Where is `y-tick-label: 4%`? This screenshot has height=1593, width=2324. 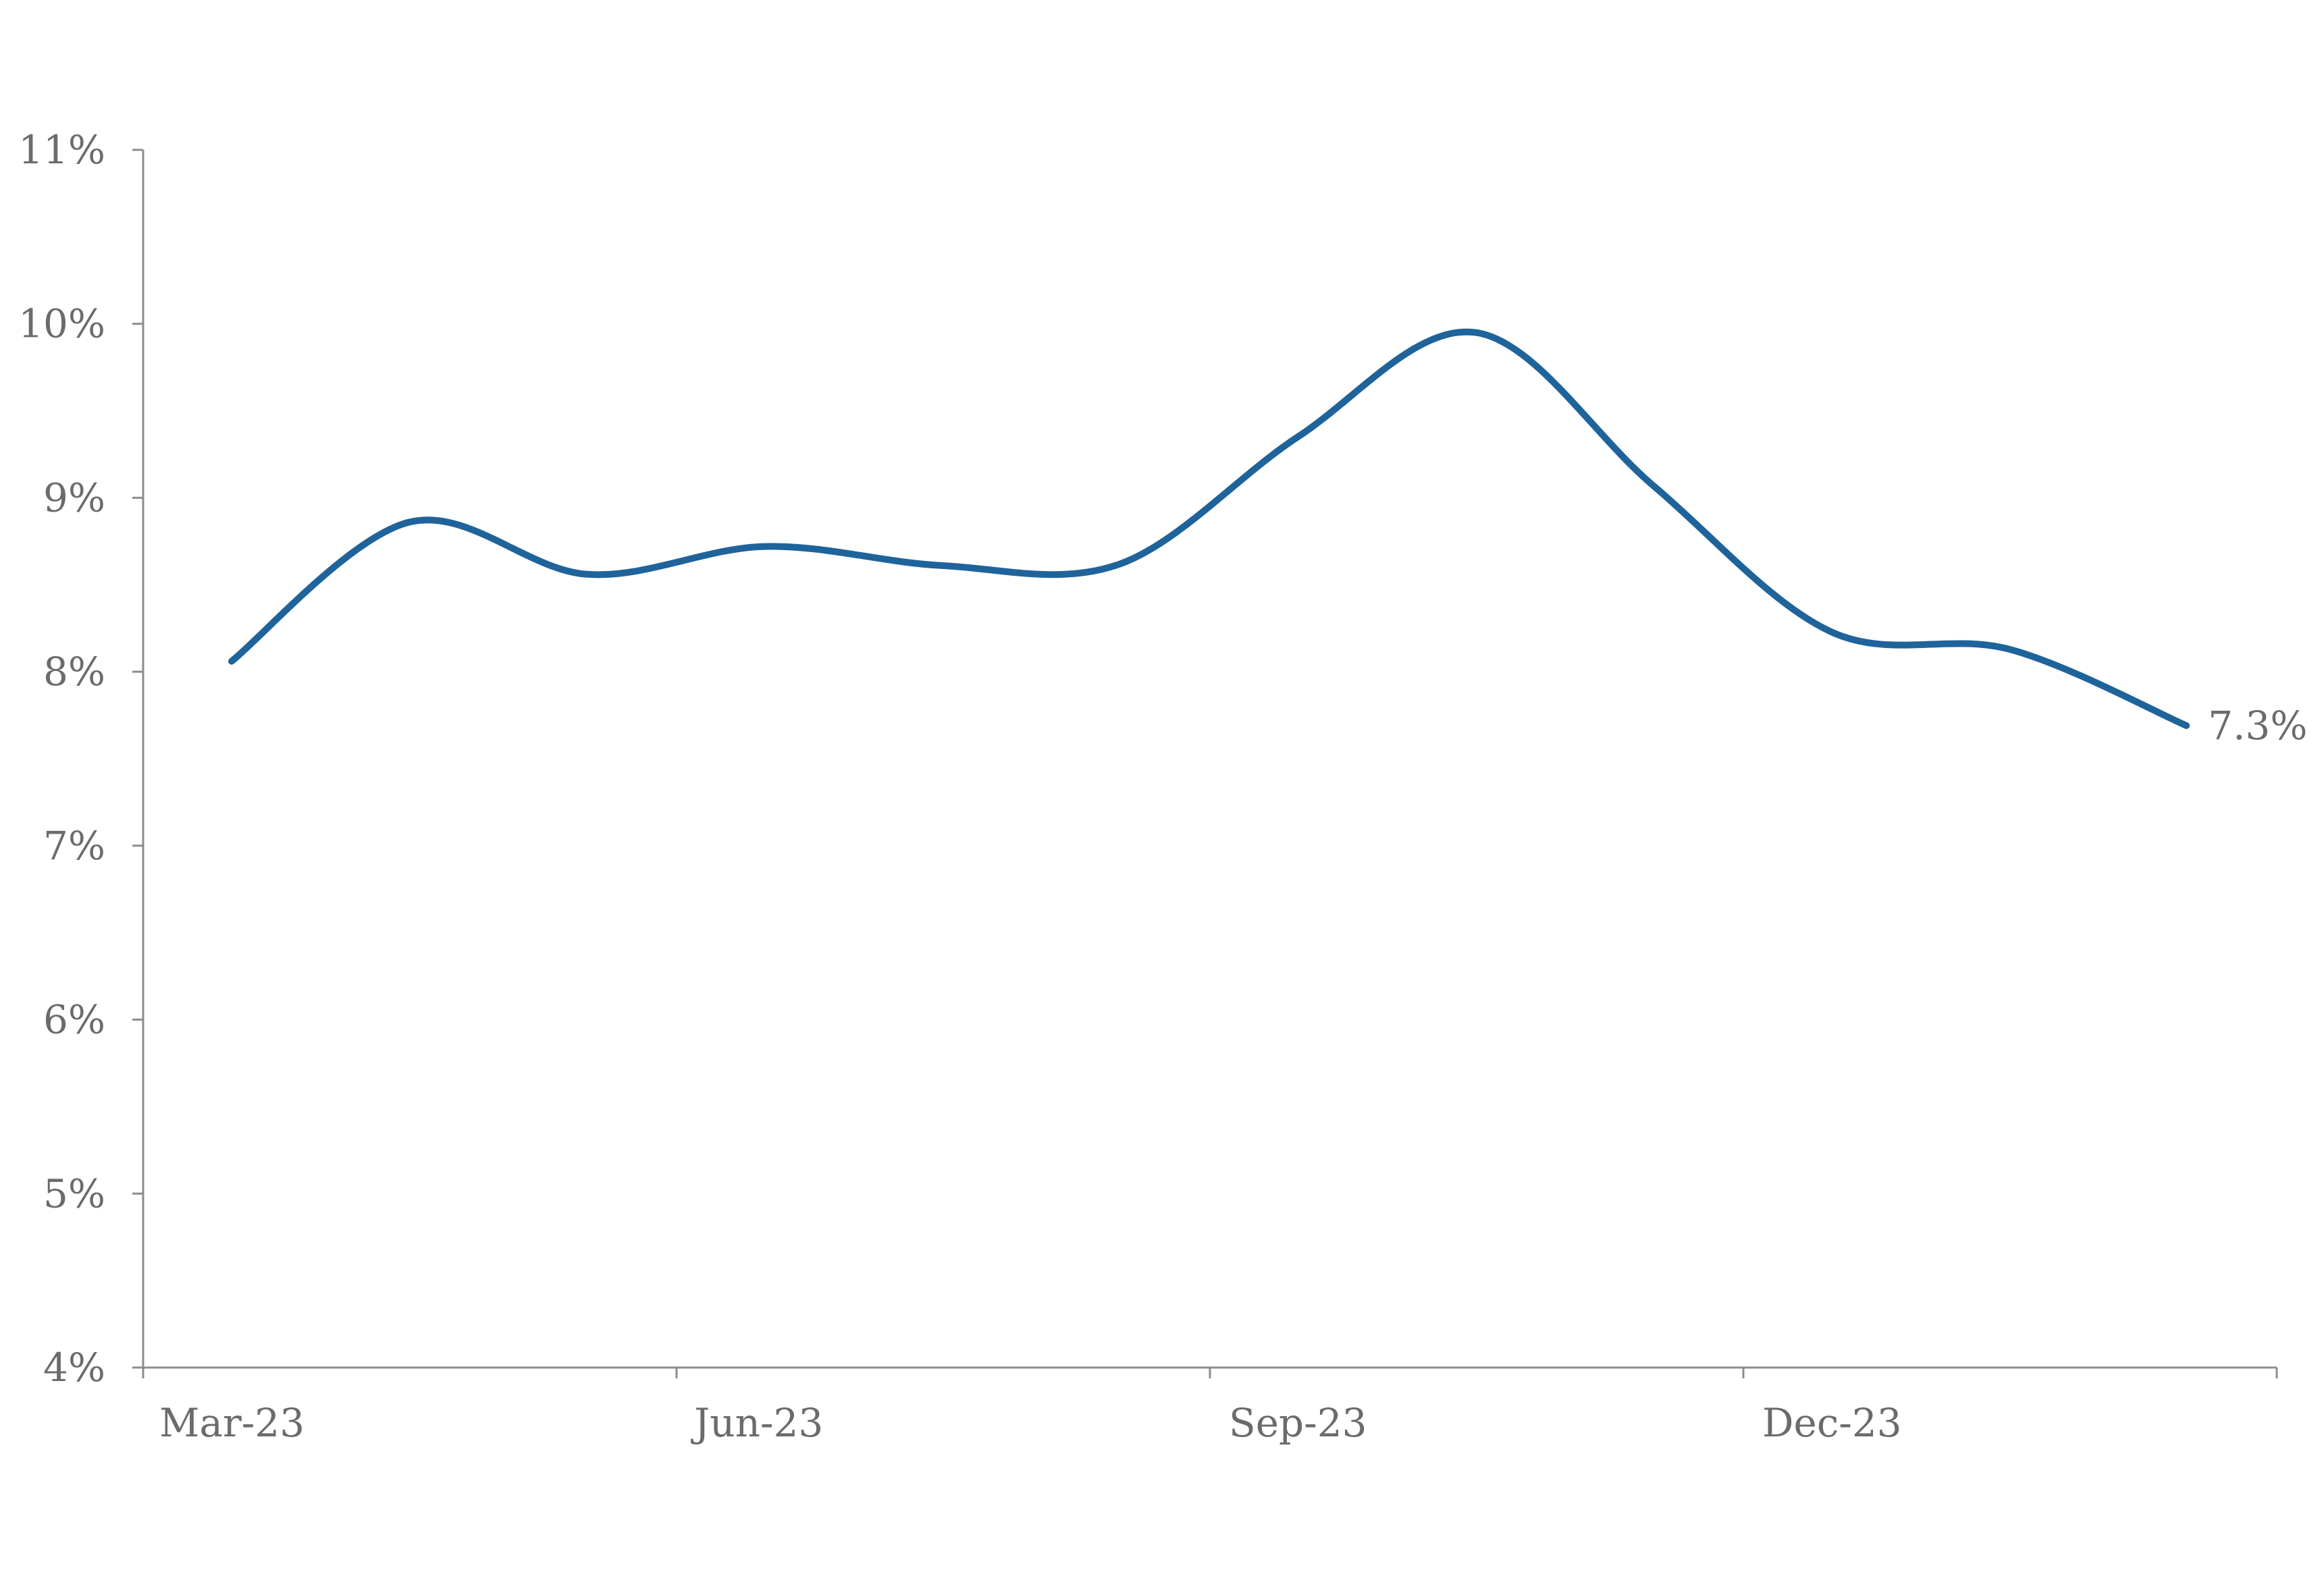 y-tick-label: 4% is located at coordinates (74, 1367).